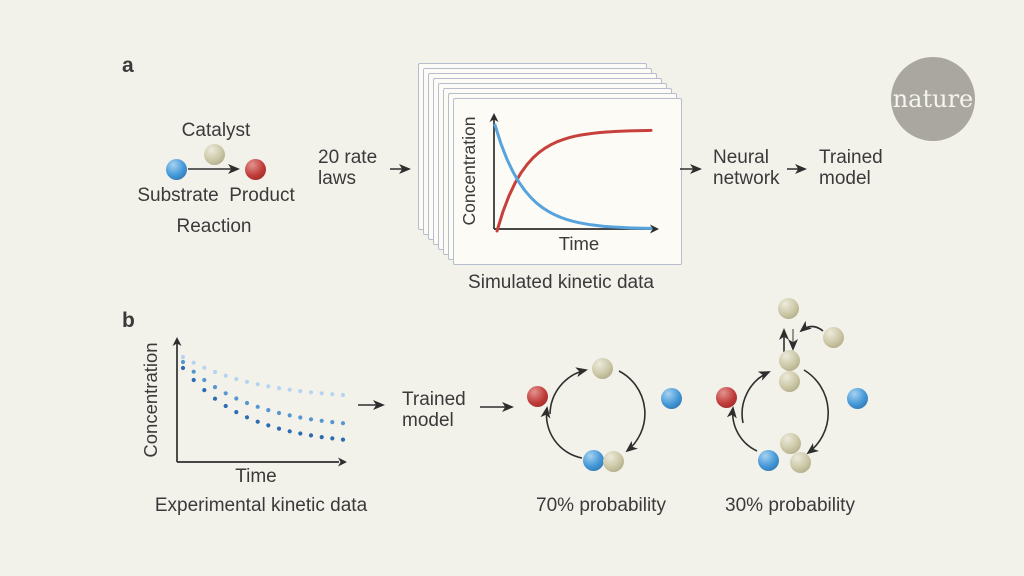  I want to click on exp-ylabel: Concentration, so click(150, 399).